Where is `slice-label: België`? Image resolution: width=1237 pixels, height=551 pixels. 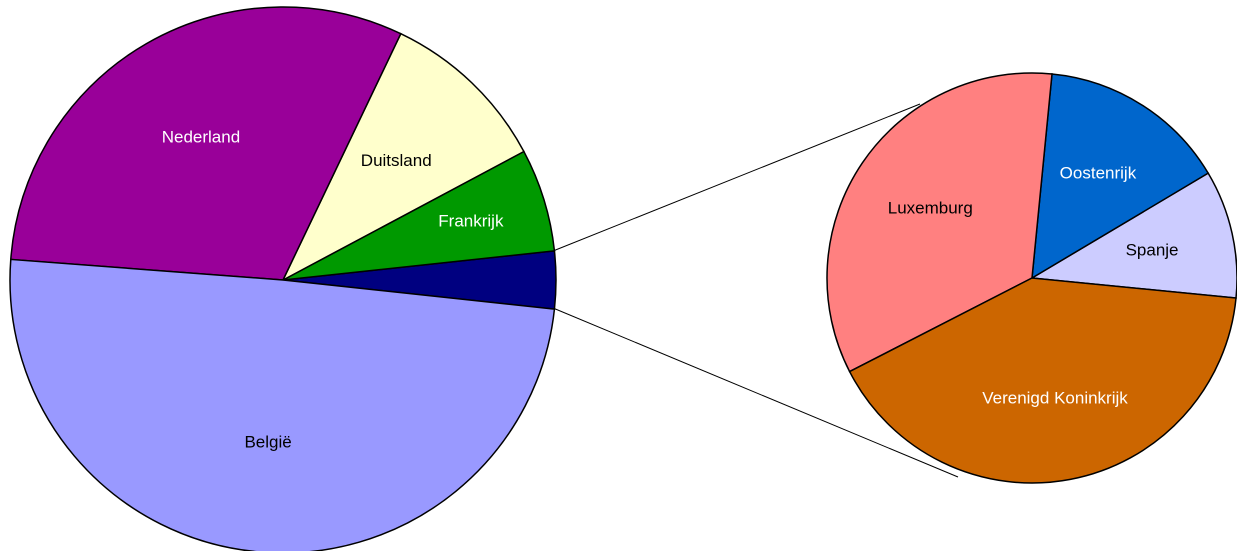 slice-label: België is located at coordinates (267, 442).